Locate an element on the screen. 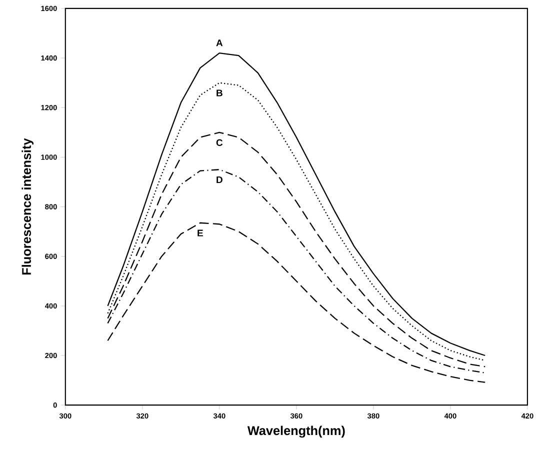  x-axis-title: Wavelength(nm) is located at coordinates (296, 432).